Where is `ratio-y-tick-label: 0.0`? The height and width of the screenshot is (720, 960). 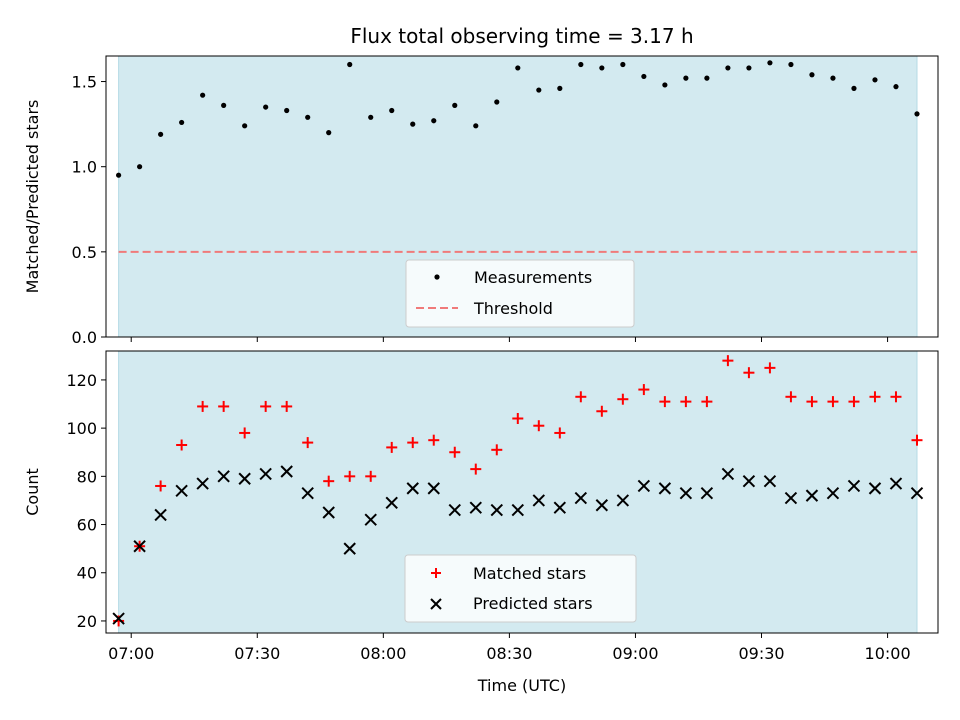
ratio-y-tick-label: 0.0 is located at coordinates (84, 337).